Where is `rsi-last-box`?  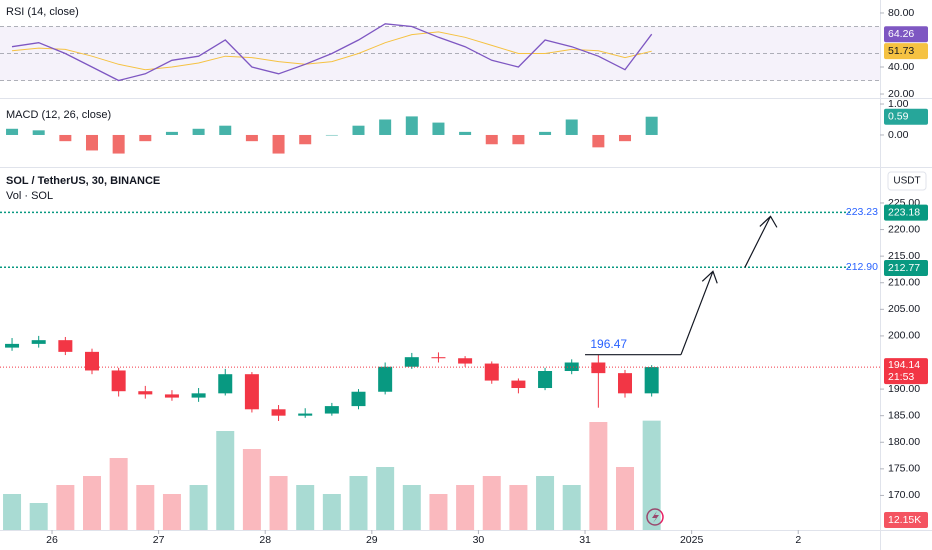
rsi-last-box is located at coordinates (906, 34).